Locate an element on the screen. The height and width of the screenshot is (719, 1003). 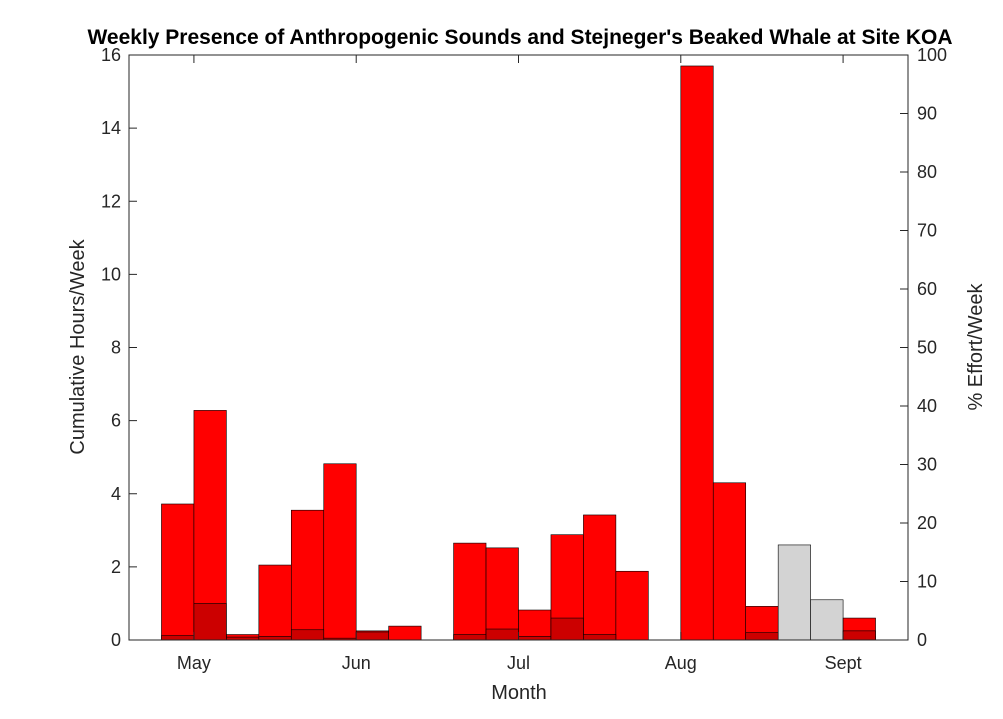
y-tick-label: 4 is located at coordinates (116, 494).